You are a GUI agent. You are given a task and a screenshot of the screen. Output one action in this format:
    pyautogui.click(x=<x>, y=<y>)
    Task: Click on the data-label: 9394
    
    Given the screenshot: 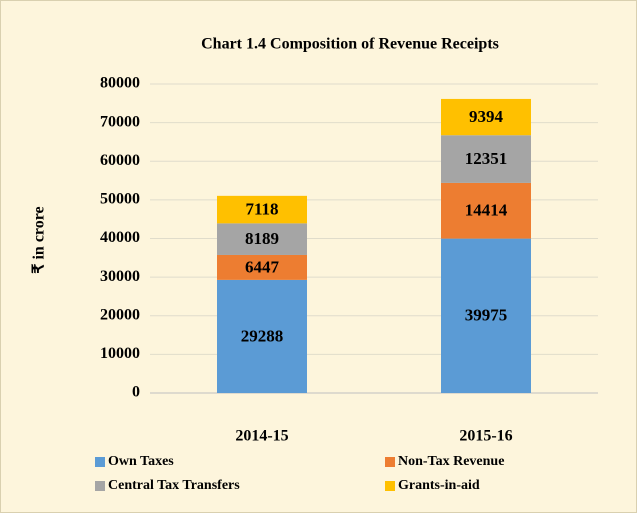 What is the action you would take?
    pyautogui.click(x=486, y=116)
    